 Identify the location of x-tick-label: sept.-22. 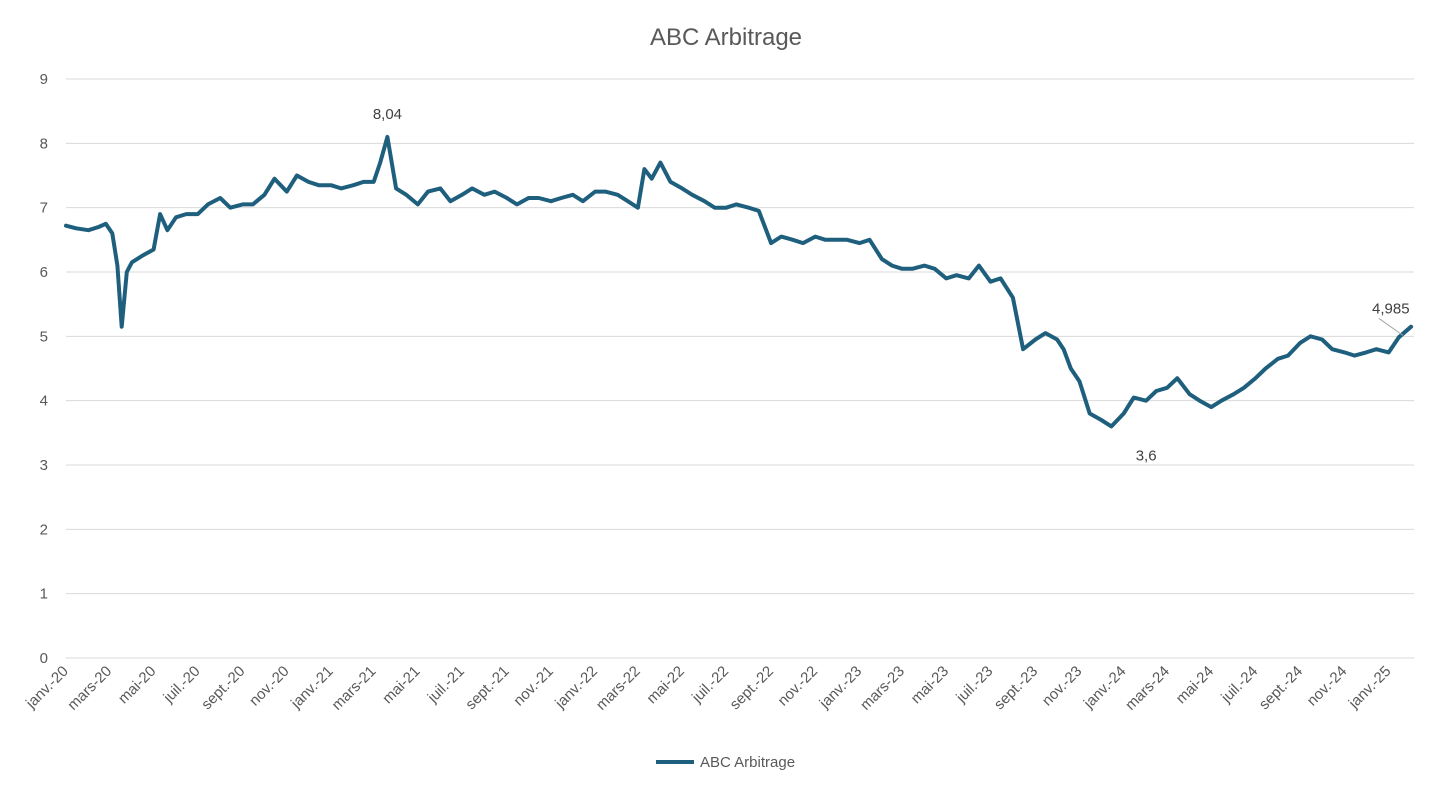
(752, 688).